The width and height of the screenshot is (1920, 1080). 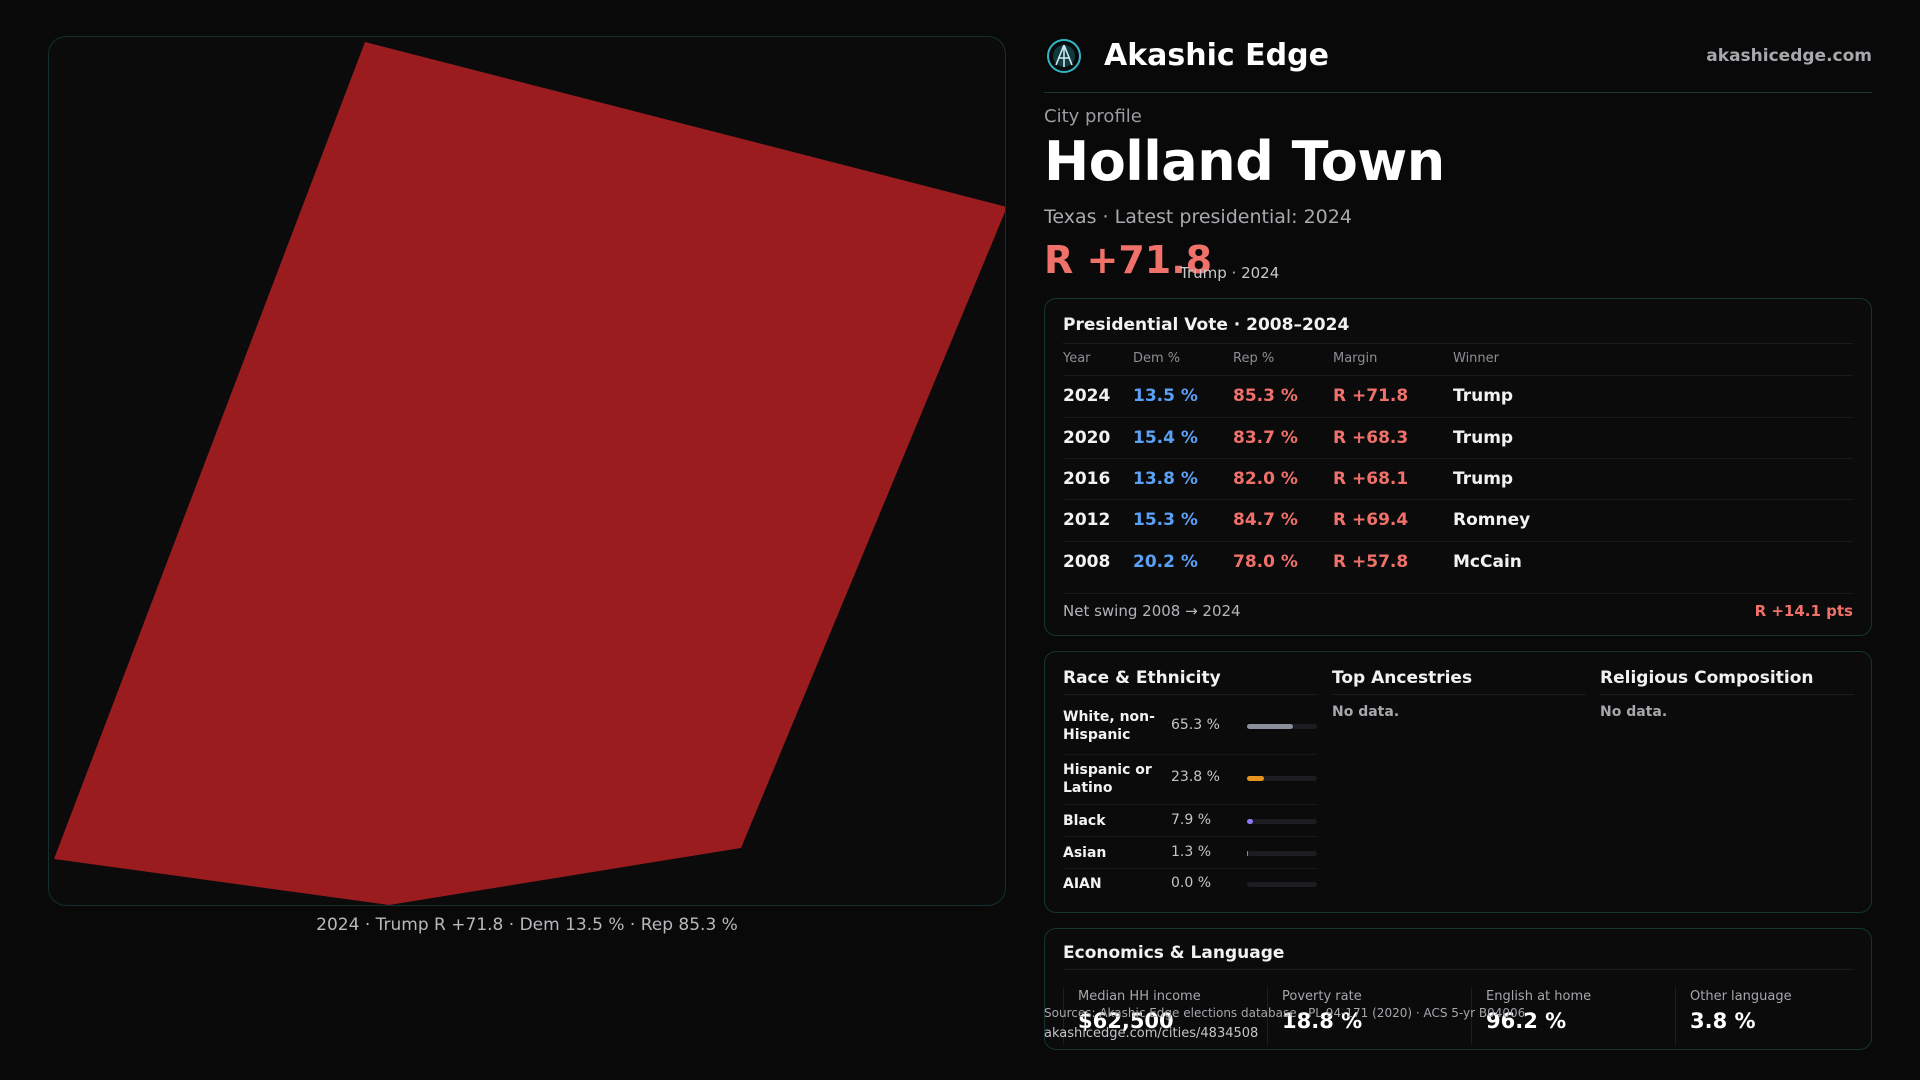 I want to click on cell-year: 2012, so click(x=1087, y=520).